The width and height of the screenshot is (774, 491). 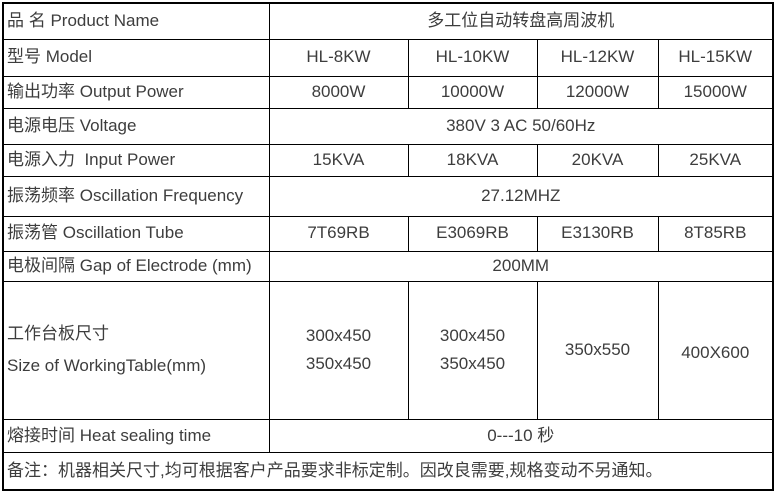 What do you see at coordinates (136, 160) in the screenshot?
I see `input-power-label: 电源入力 Input Power` at bounding box center [136, 160].